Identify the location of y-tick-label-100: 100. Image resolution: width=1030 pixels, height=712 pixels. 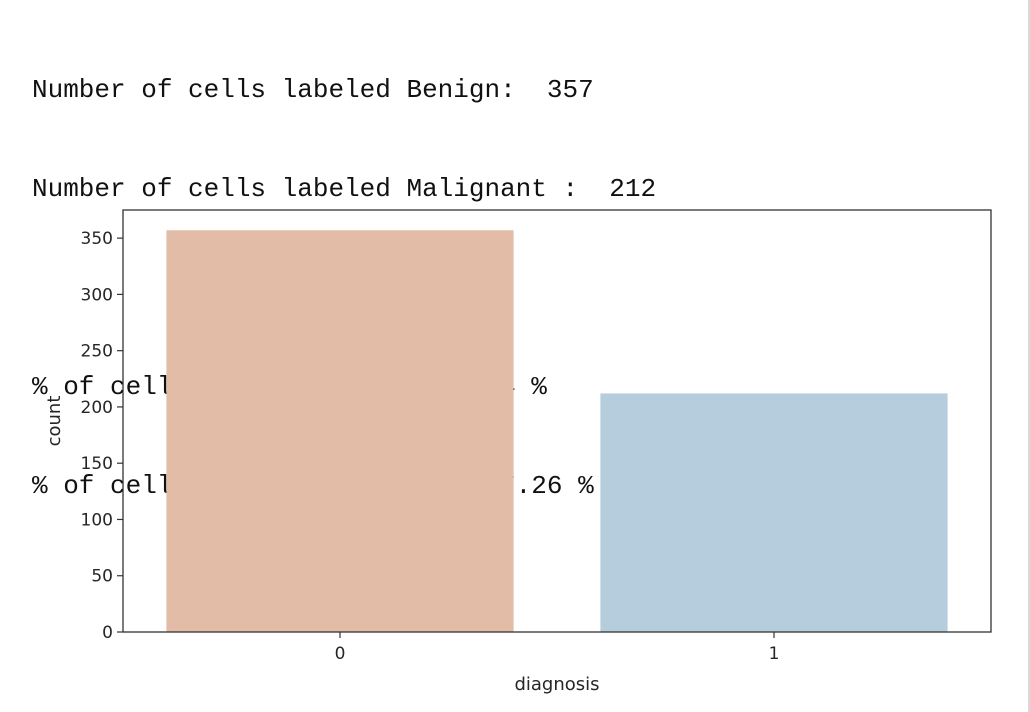
(97, 520).